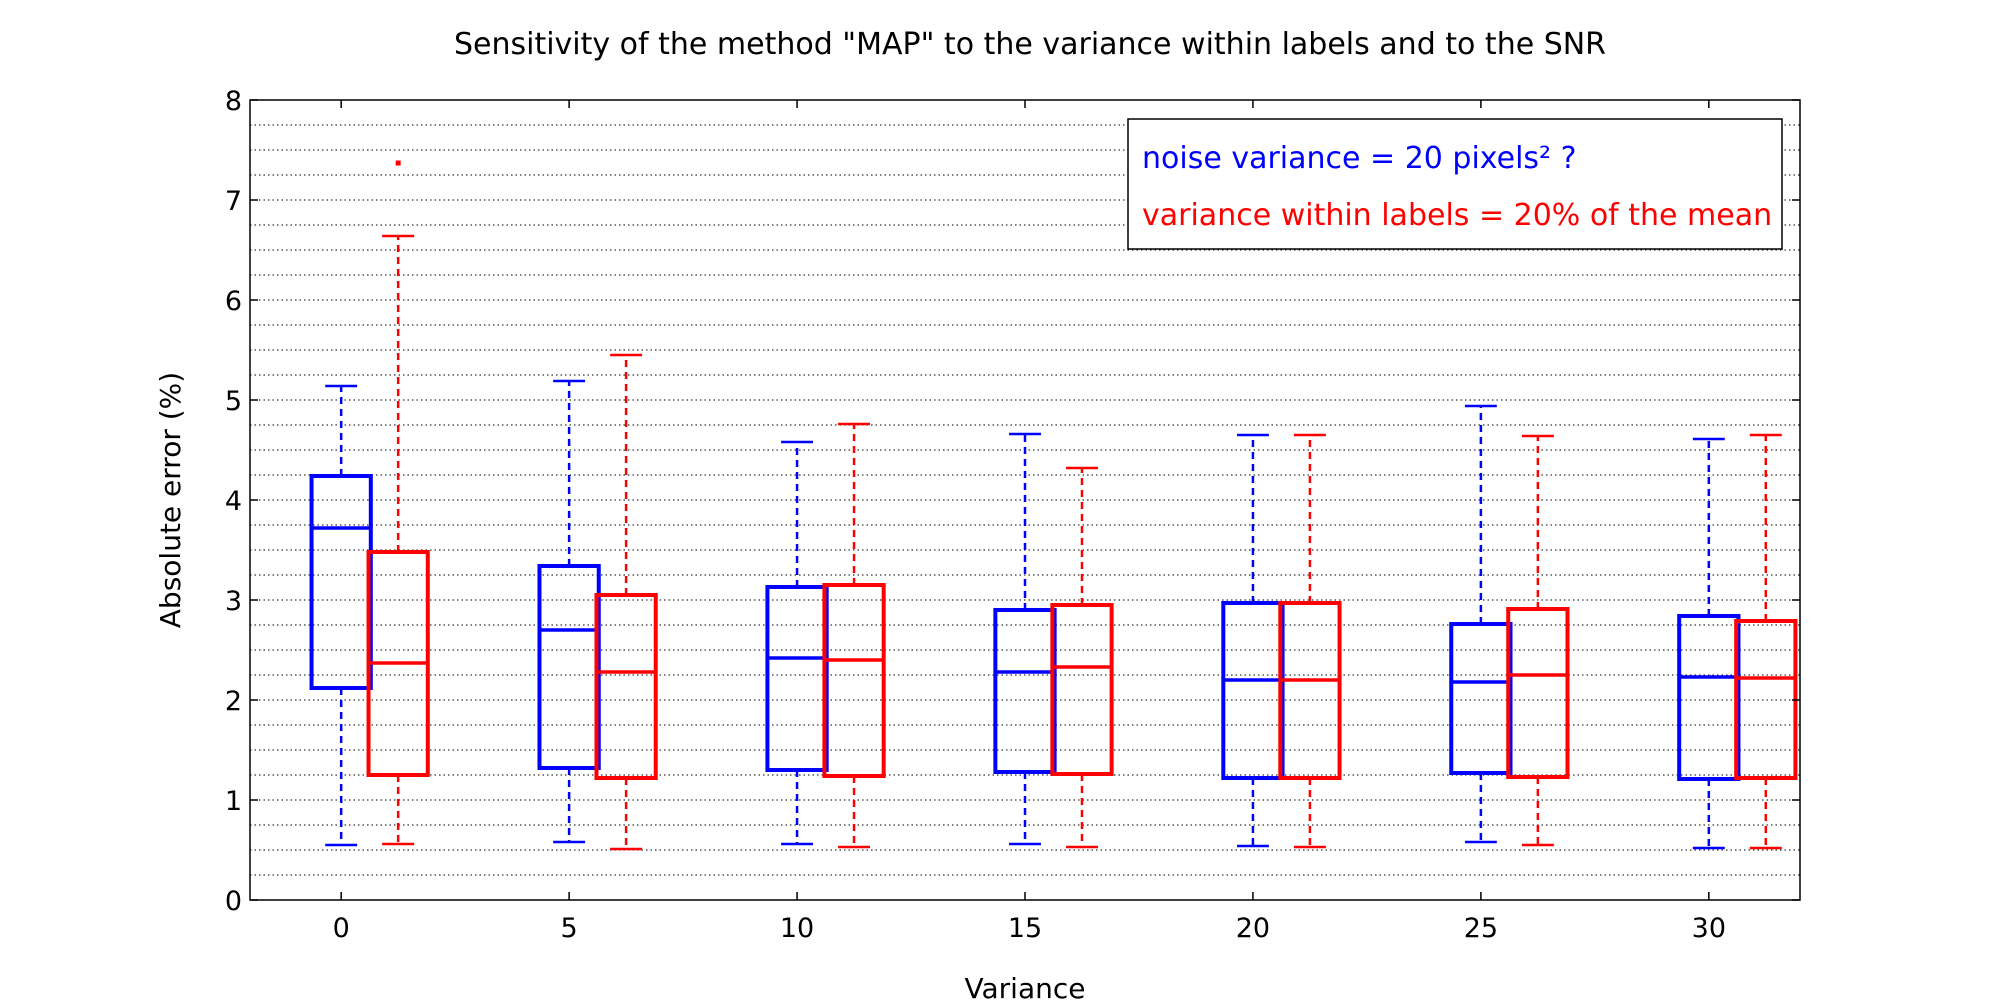  Describe the element at coordinates (233, 901) in the screenshot. I see `y-tick-label: 0` at that location.